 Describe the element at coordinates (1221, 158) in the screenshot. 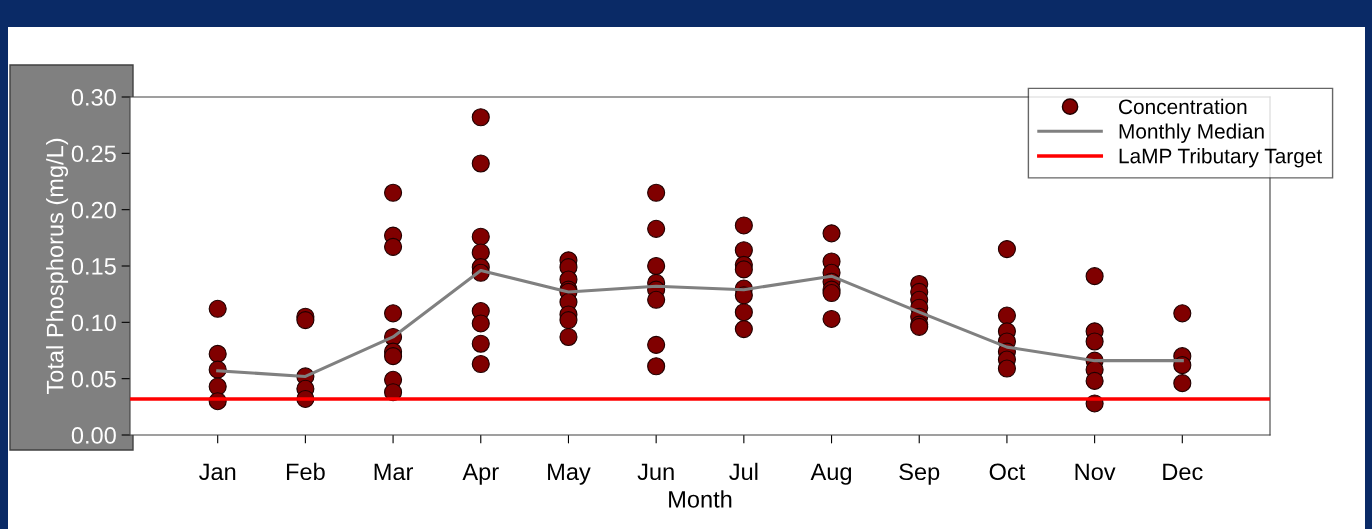

I see `legend-label: LaMP Tributary Target` at that location.